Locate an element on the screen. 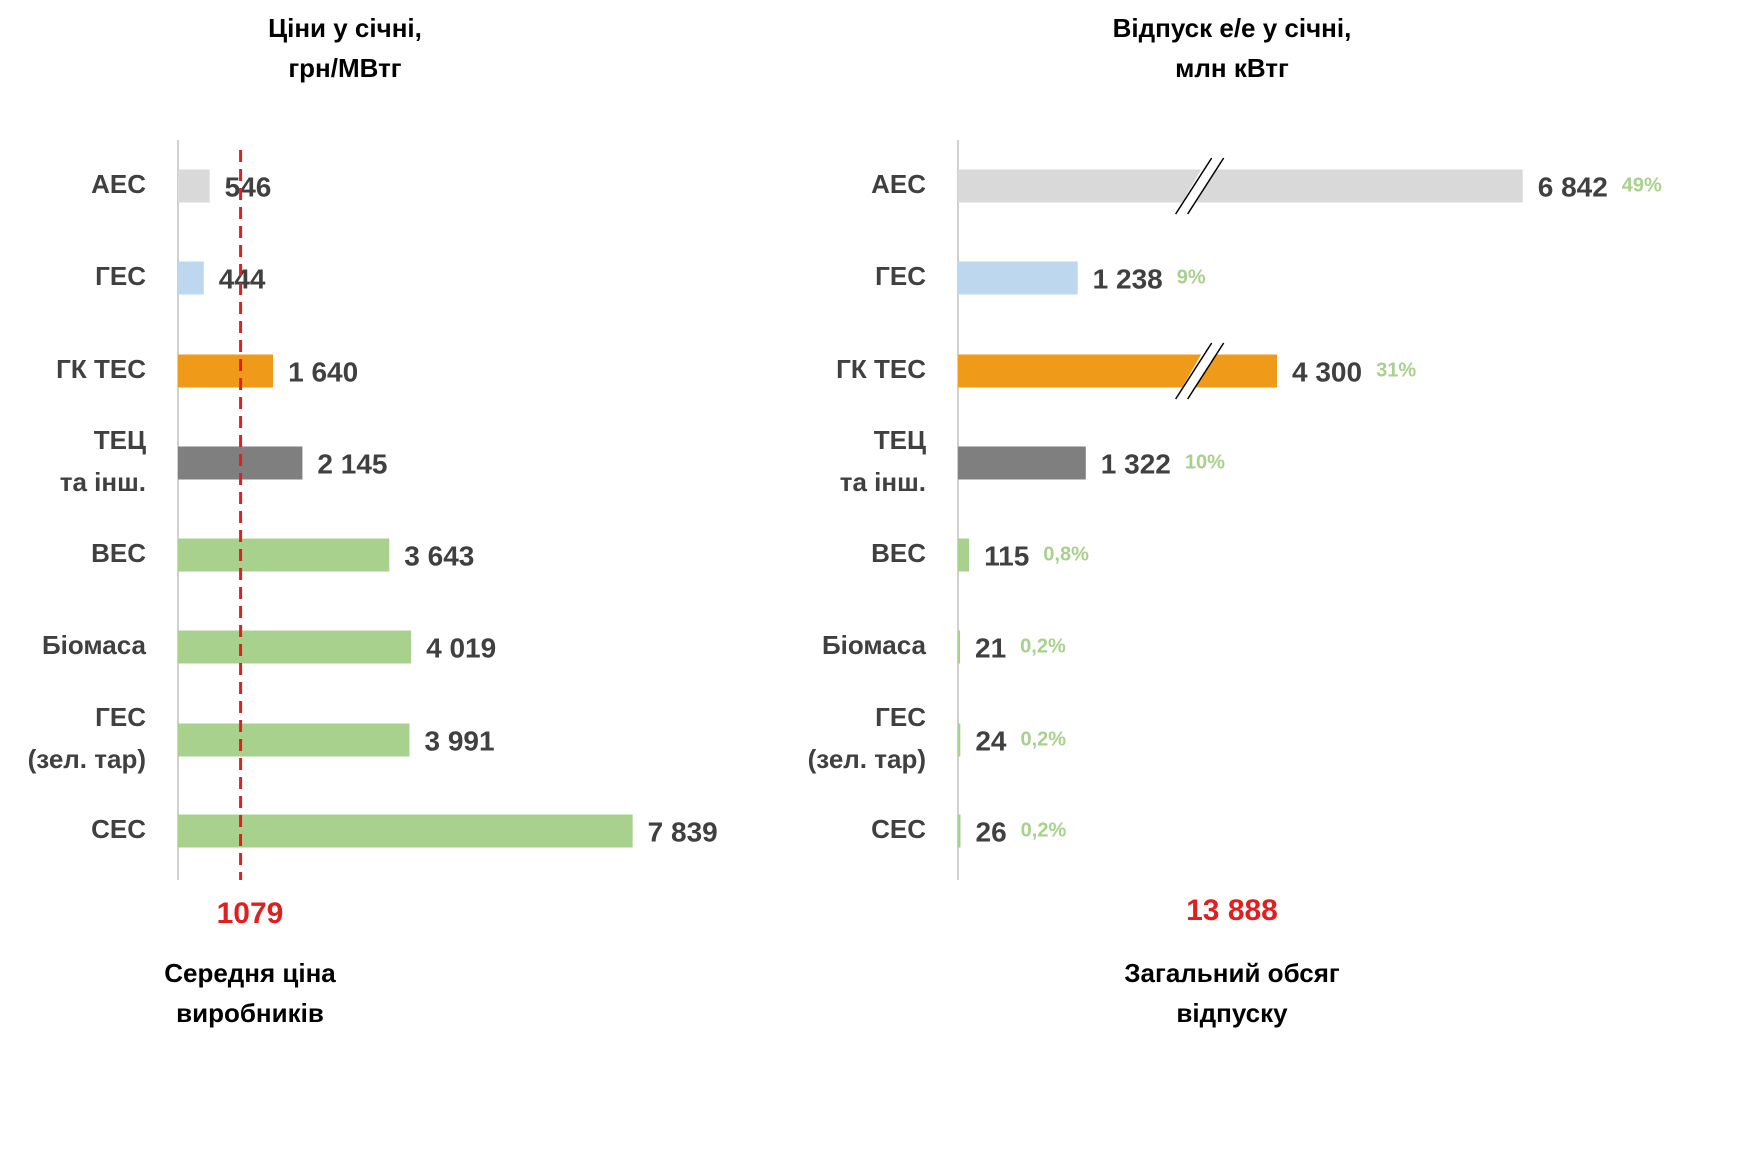  share-label: 31% is located at coordinates (1396, 370).